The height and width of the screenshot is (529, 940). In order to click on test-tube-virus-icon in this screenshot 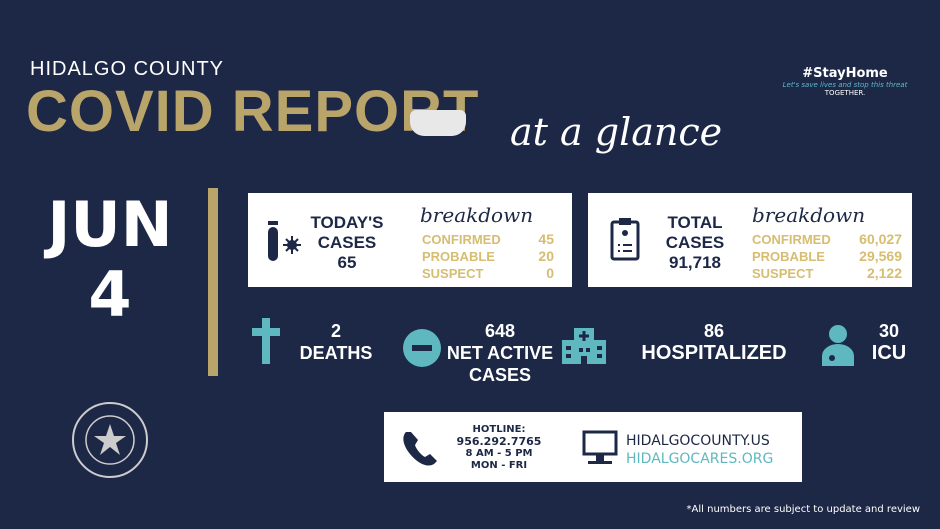, I will do `click(284, 241)`.